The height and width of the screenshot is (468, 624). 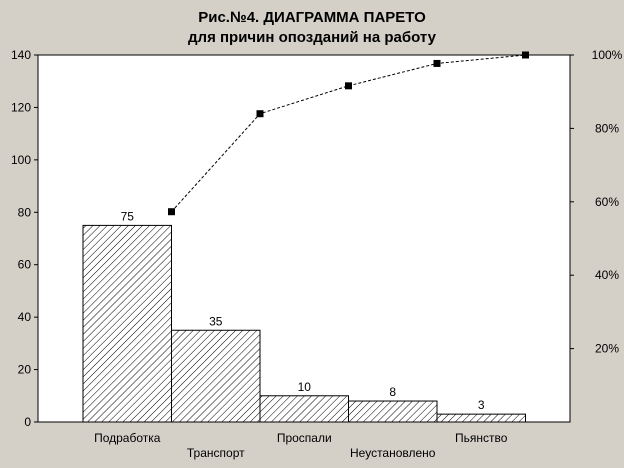 What do you see at coordinates (25, 370) in the screenshot?
I see `y-tick-label: 20` at bounding box center [25, 370].